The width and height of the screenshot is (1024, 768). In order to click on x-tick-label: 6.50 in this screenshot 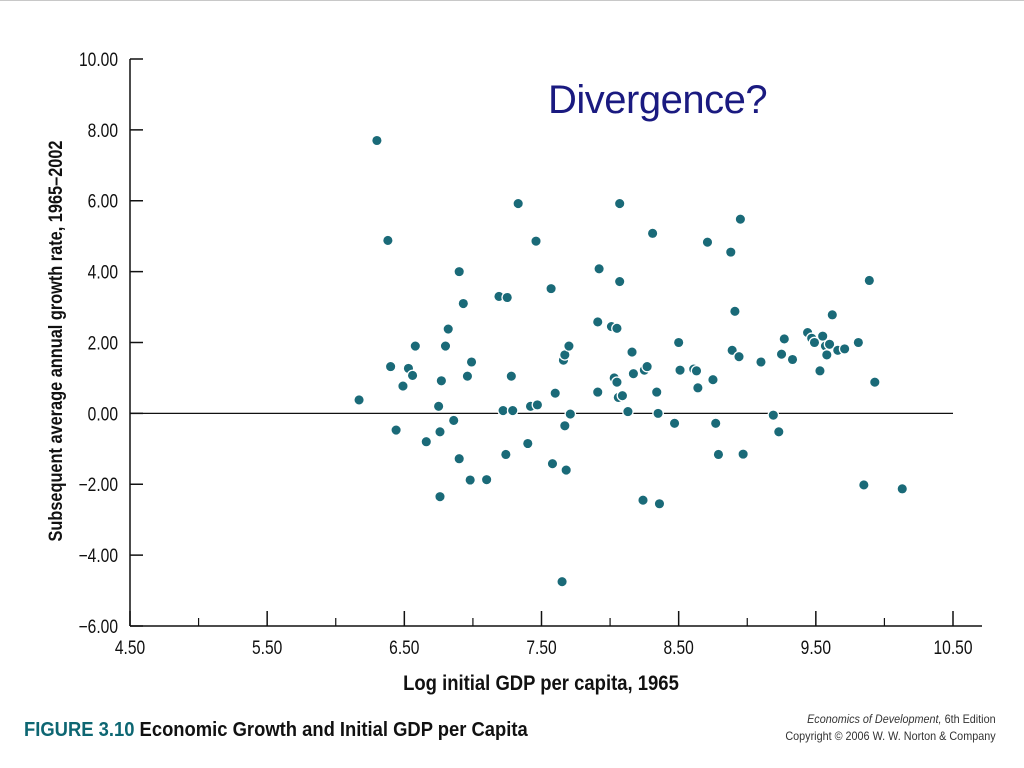, I will do `click(404, 648)`.